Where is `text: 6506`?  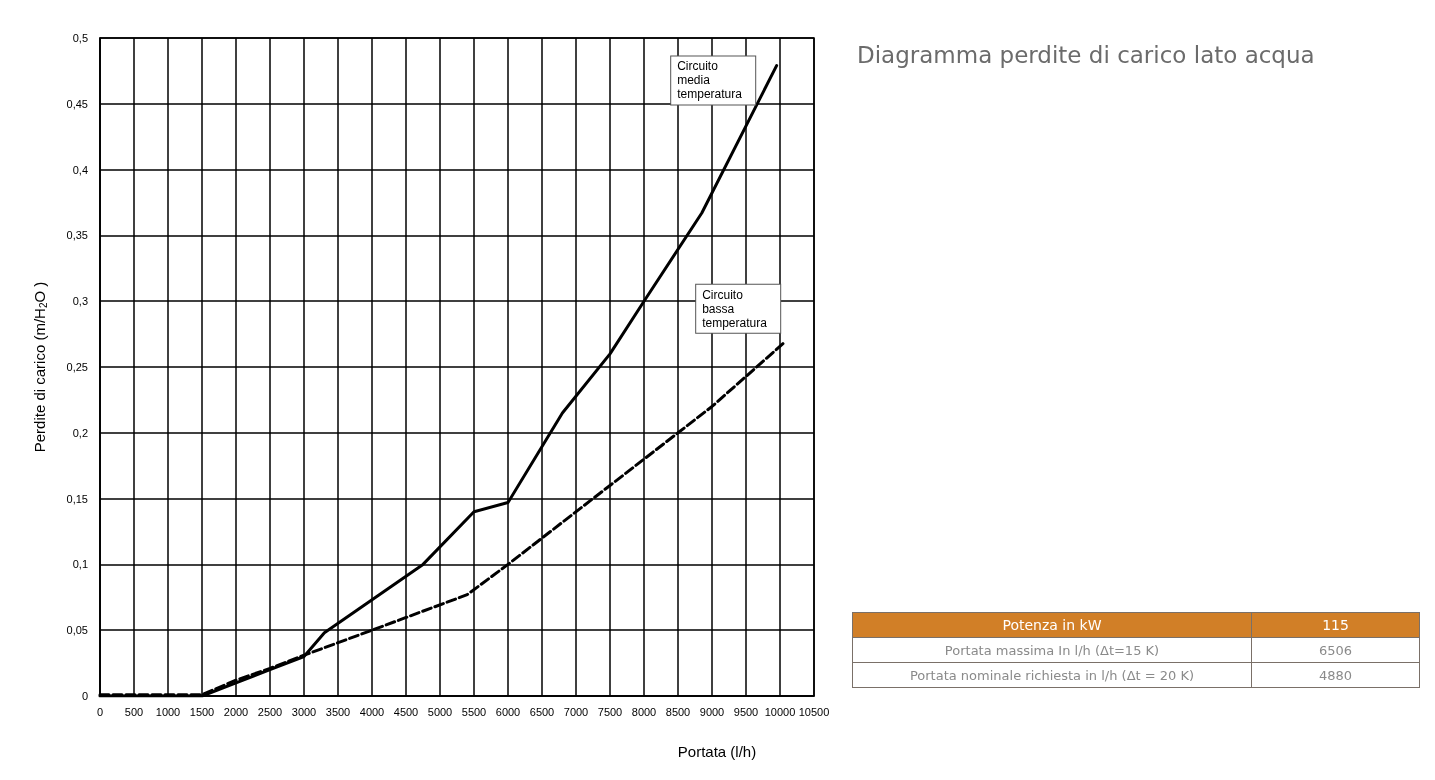
text: 6506 is located at coordinates (1335, 650).